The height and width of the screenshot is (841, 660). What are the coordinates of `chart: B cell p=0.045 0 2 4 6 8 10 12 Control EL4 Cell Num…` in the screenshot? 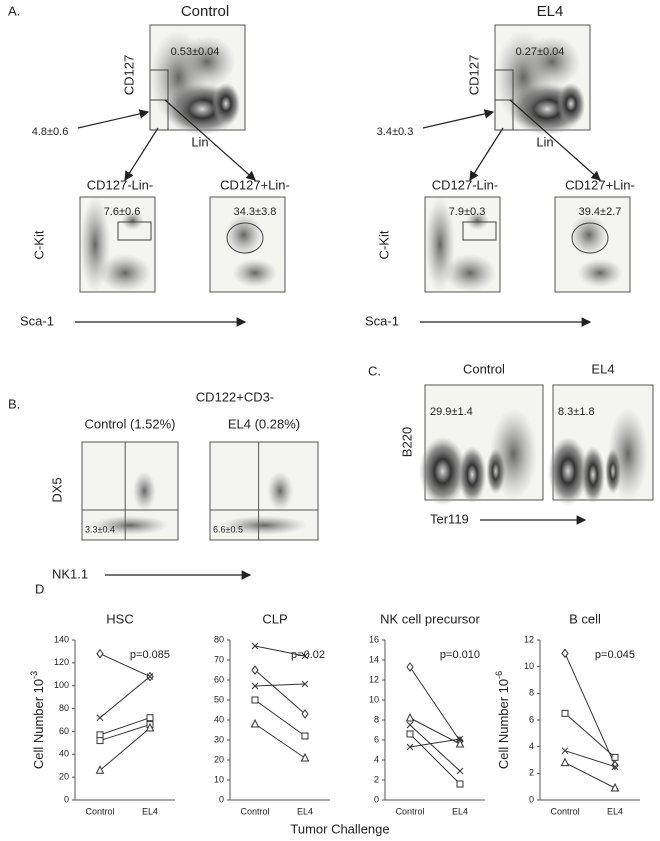 It's located at (567, 713).